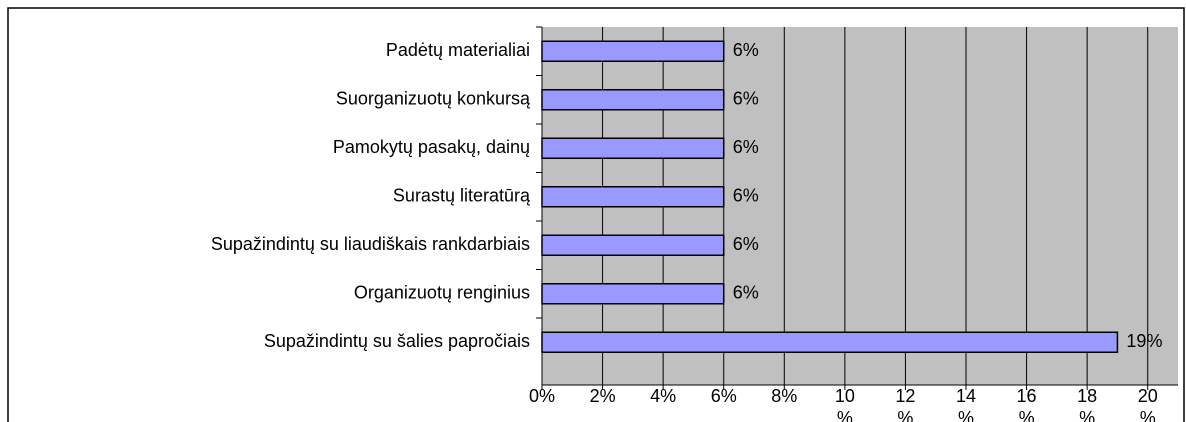  Describe the element at coordinates (431, 147) in the screenshot. I see `y-tick-label: Pamokytų pasakų, dainų` at that location.